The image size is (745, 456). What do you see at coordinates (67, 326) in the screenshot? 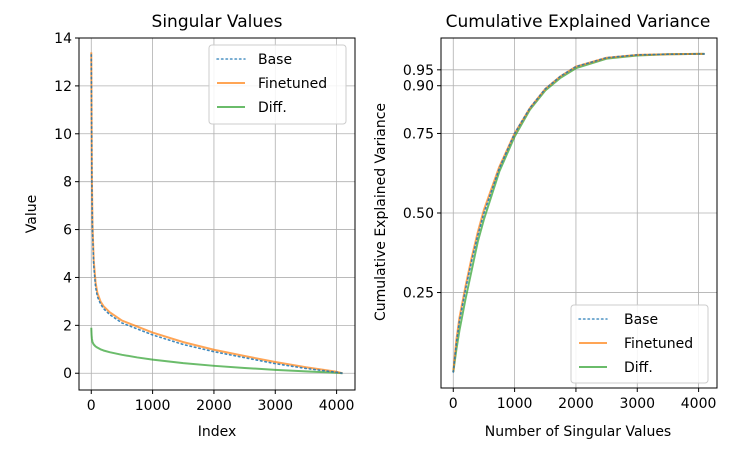
I see `y-tick-label: 2` at bounding box center [67, 326].